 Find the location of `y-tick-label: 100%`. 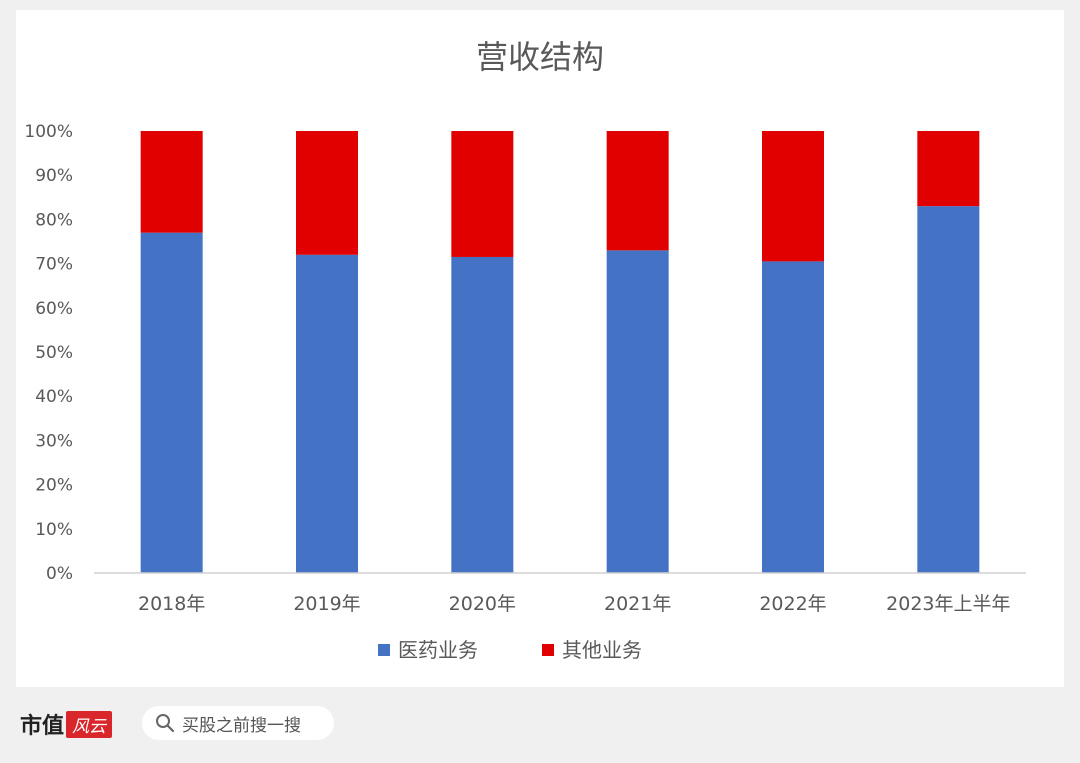

y-tick-label: 100% is located at coordinates (48, 132).